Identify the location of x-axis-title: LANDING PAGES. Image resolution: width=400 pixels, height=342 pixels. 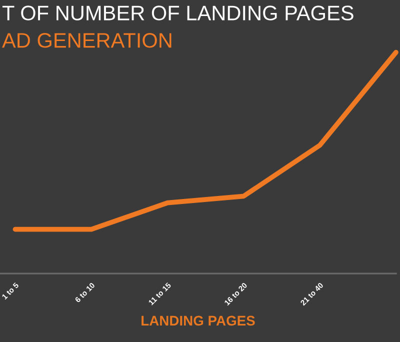
(198, 321).